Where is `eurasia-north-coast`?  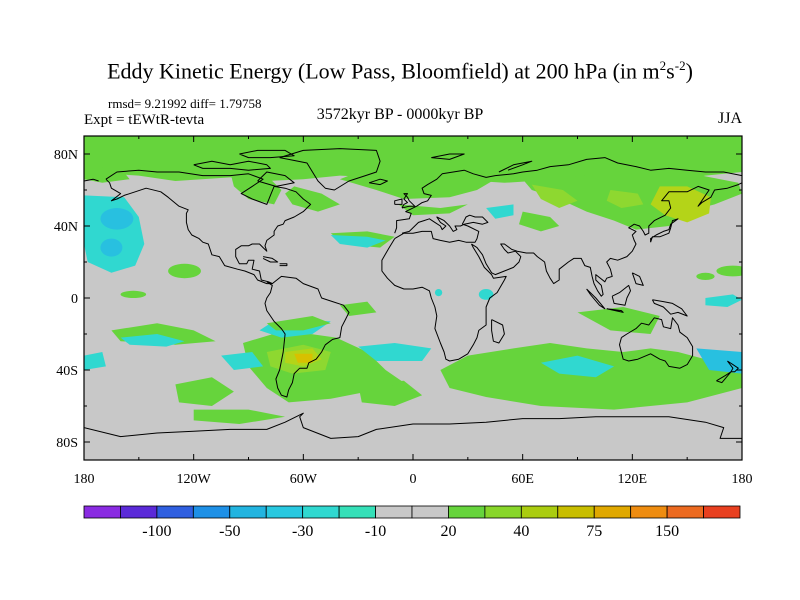
eurasia-north-coast is located at coordinates (568, 195).